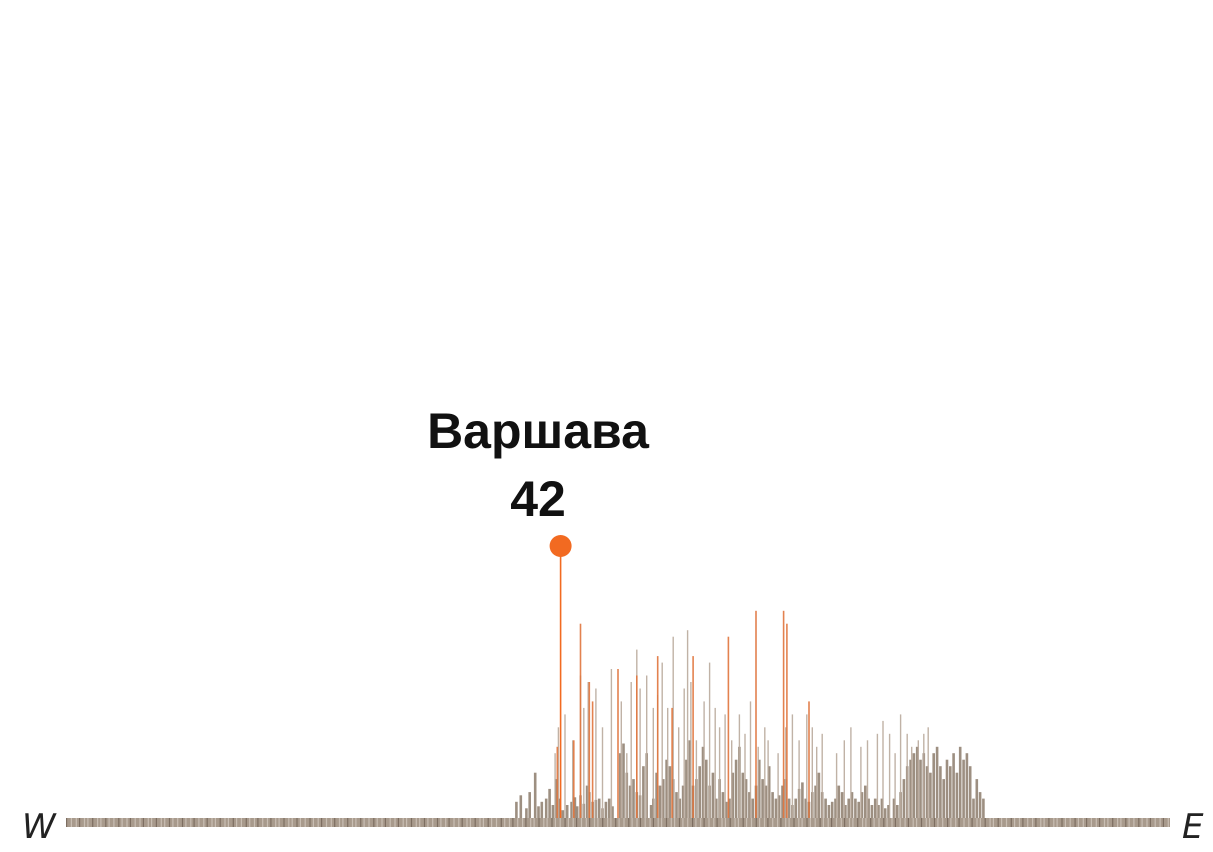 This screenshot has width=1213, height=852. Describe the element at coordinates (750, 714) in the screenshot. I see `bars-layer` at that location.